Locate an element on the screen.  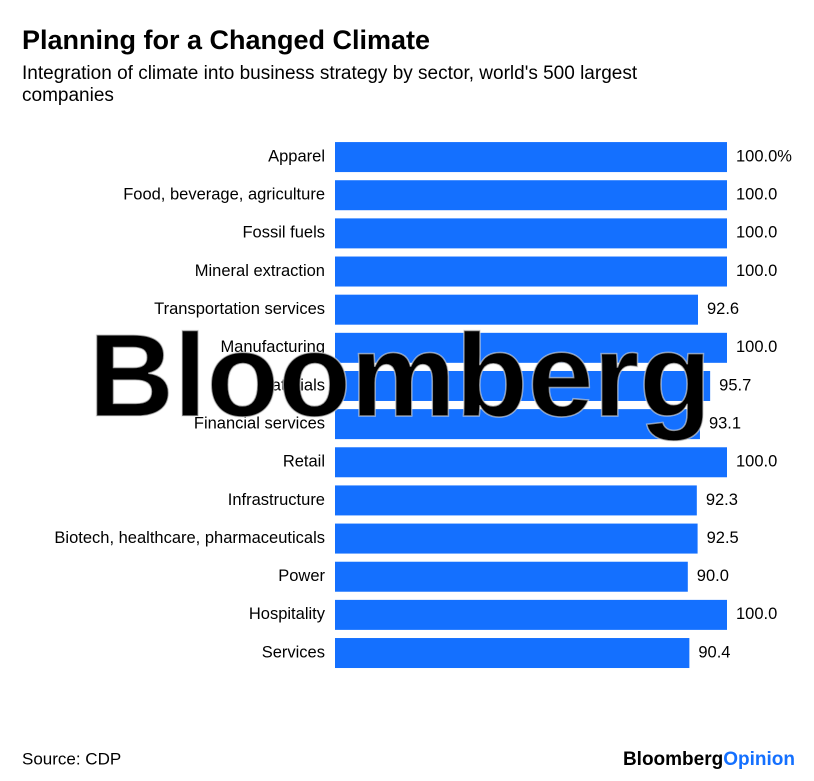
y-tick-label: Fossil fuels is located at coordinates (283, 233).